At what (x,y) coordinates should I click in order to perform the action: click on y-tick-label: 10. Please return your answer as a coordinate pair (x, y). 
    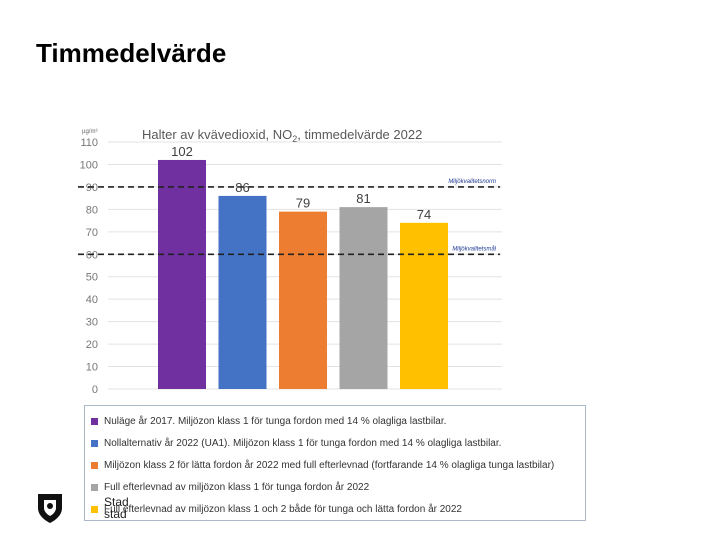
    Looking at the image, I should click on (92, 368).